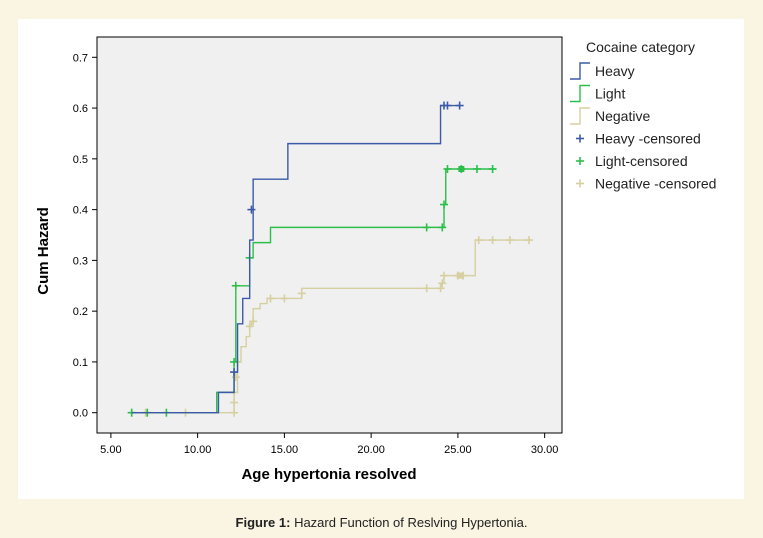 The image size is (763, 538). What do you see at coordinates (80, 160) in the screenshot?
I see `y-tick-label: 0.5` at bounding box center [80, 160].